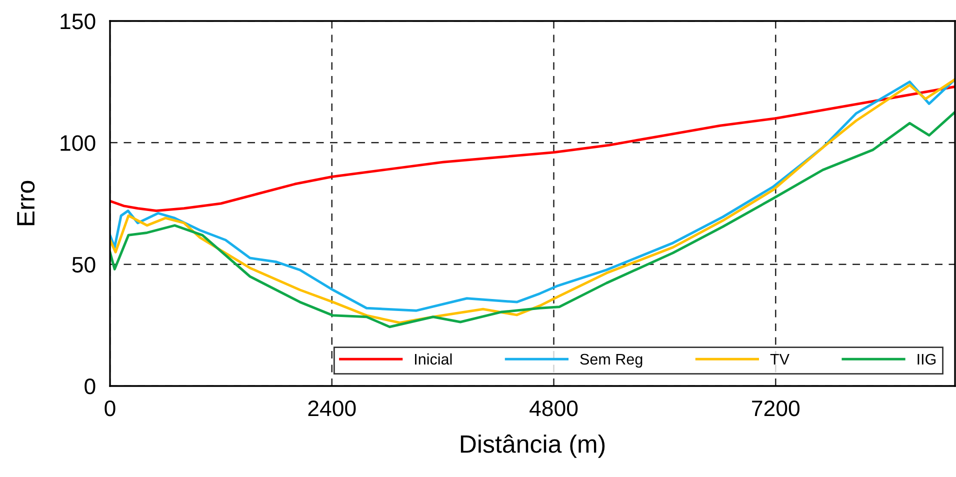  Describe the element at coordinates (554, 408) in the screenshot. I see `x-tick-label: 4800` at that location.